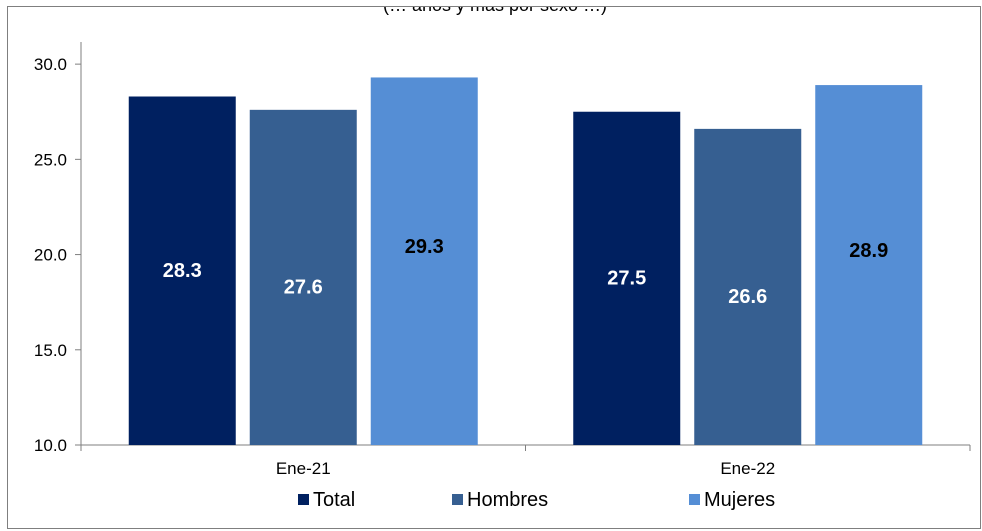 Image resolution: width=982 pixels, height=531 pixels. I want to click on data-label: 26.6, so click(747, 297).